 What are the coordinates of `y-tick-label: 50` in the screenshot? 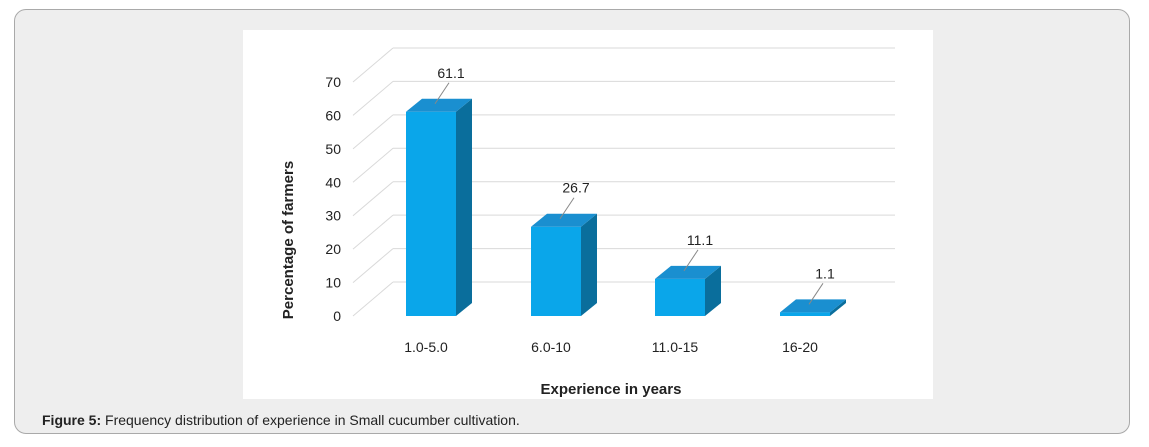 It's located at (333, 149).